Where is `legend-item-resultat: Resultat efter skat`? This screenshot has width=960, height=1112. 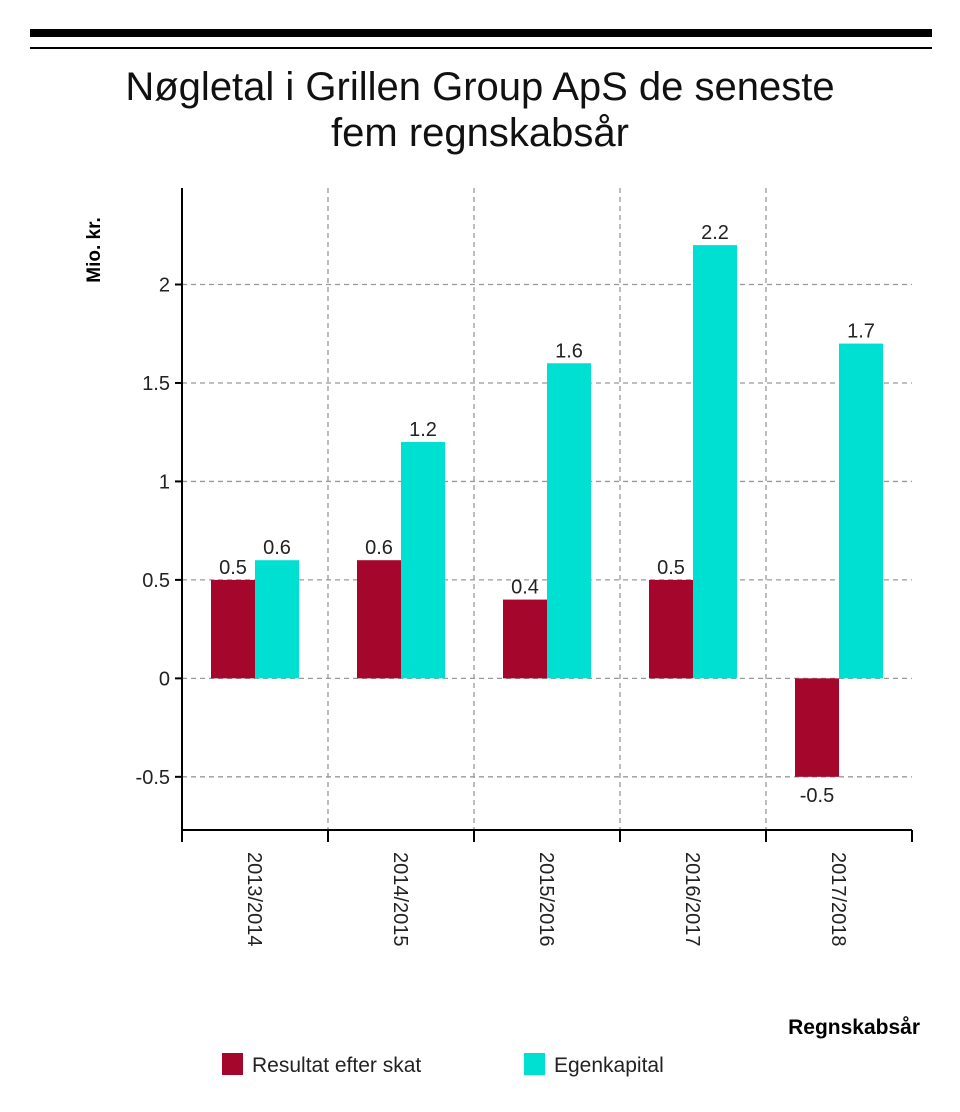 legend-item-resultat: Resultat efter skat is located at coordinates (321, 1065).